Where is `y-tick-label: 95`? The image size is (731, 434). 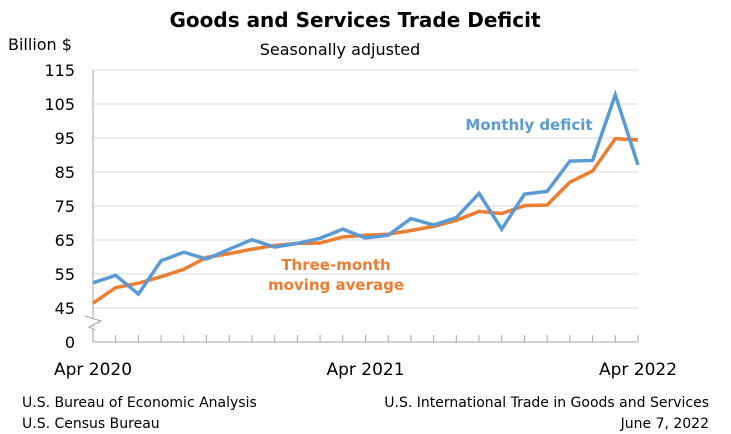 y-tick-label: 95 is located at coordinates (65, 138).